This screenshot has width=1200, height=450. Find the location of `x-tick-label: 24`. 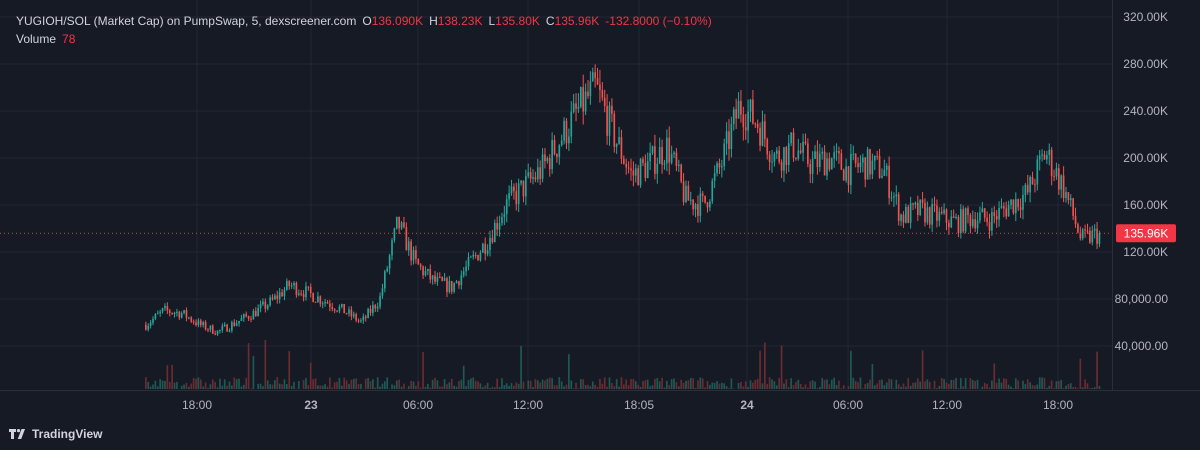

x-tick-label: 24 is located at coordinates (747, 405).